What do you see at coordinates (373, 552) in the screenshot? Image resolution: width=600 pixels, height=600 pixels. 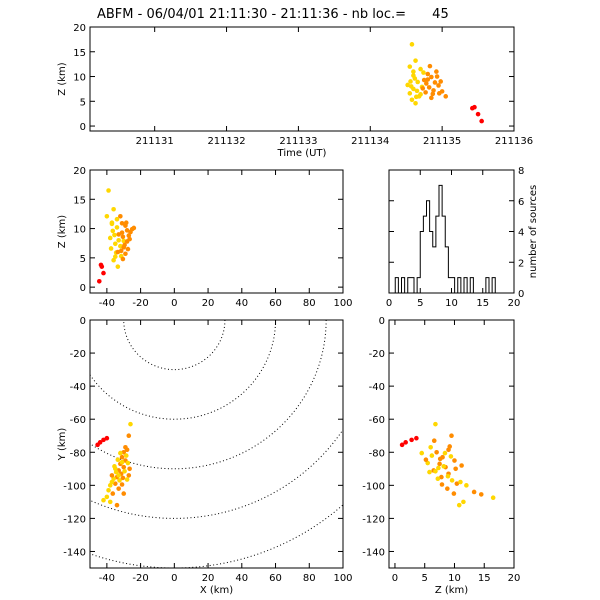 I see `y-tick-label: -140` at bounding box center [373, 552].